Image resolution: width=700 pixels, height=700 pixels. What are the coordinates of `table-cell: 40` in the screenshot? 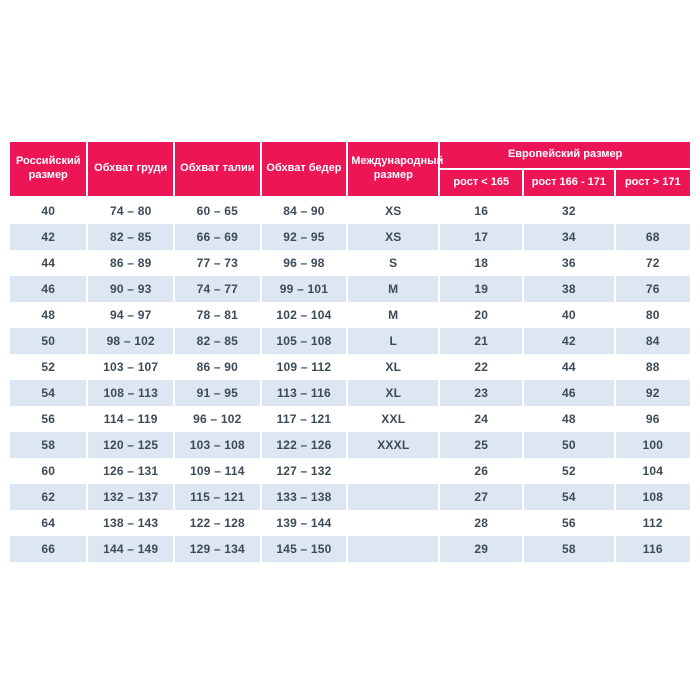 It's located at (48, 210).